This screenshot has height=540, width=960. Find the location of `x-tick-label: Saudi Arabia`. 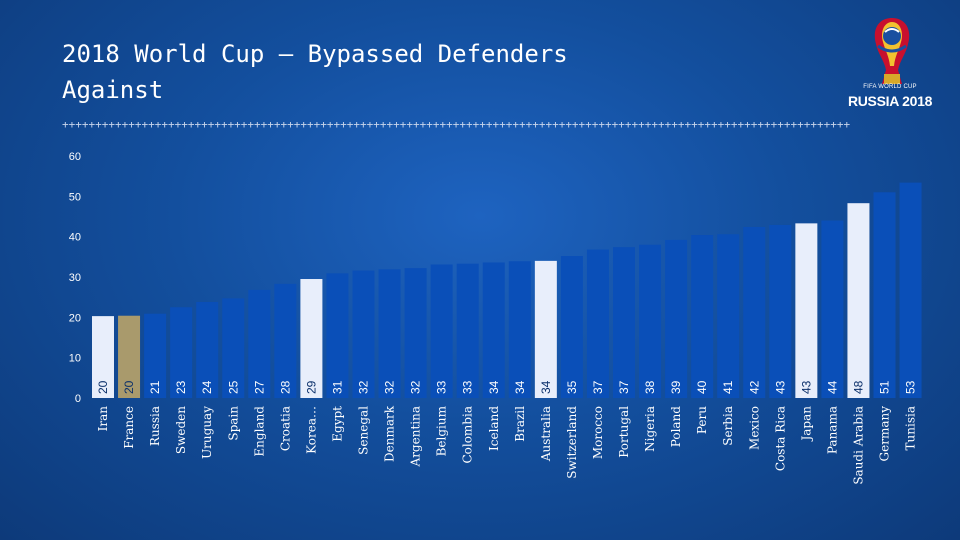

x-tick-label: Saudi Arabia is located at coordinates (858, 445).